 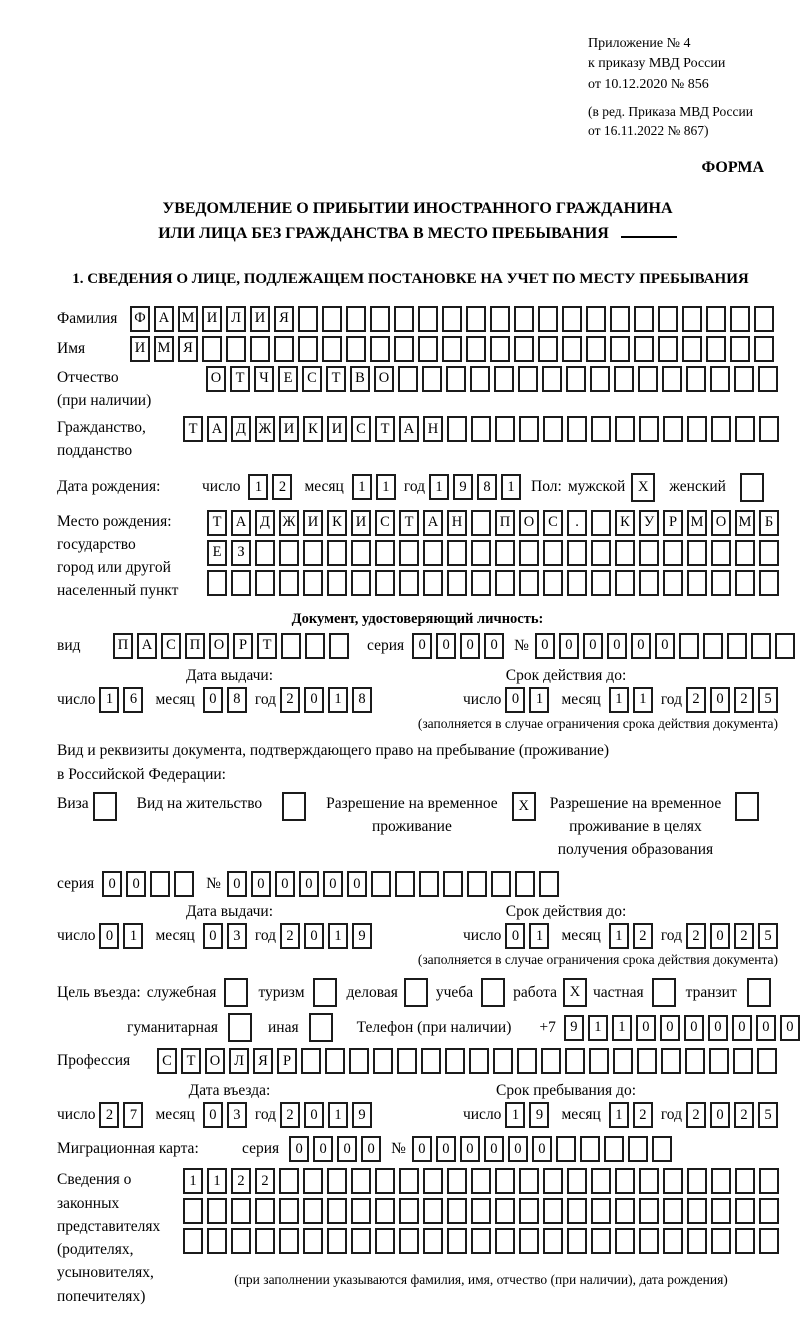 I want to click on char-cell: X, so click(x=523, y=806).